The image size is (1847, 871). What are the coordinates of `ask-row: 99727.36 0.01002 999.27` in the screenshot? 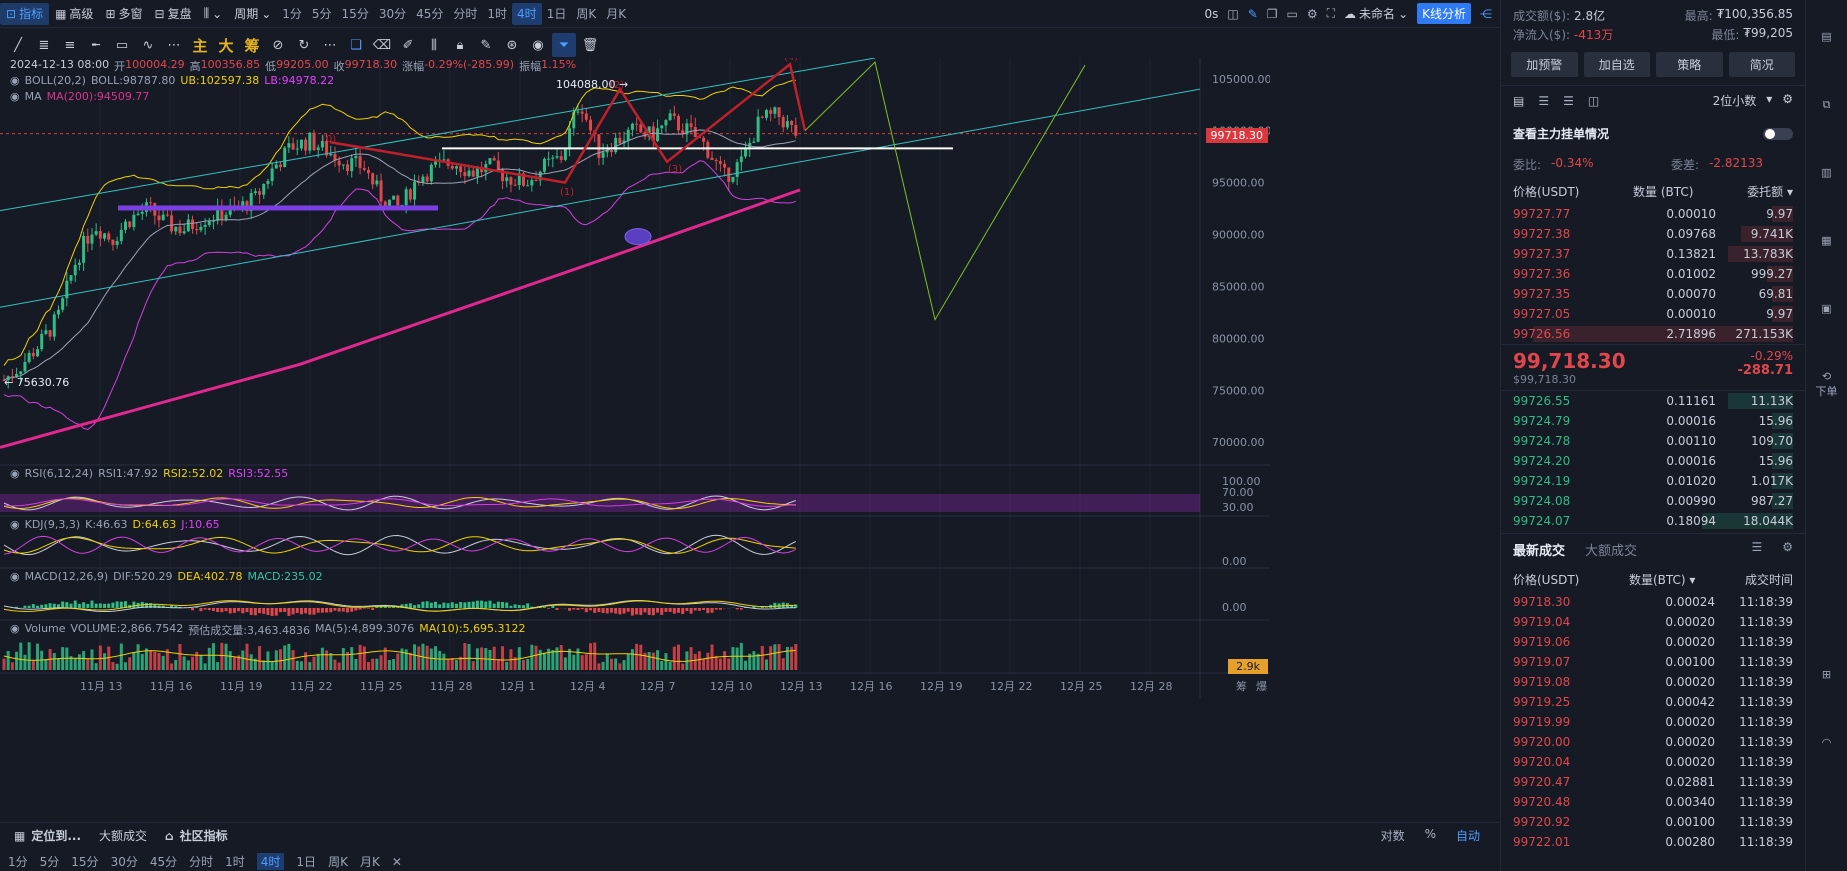 It's located at (1653, 274).